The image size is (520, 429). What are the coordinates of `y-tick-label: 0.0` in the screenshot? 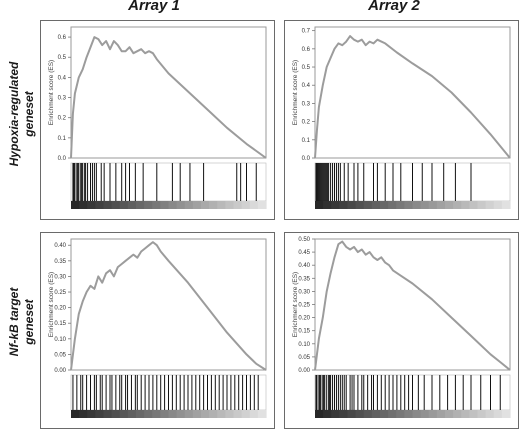 It's located at (62, 159).